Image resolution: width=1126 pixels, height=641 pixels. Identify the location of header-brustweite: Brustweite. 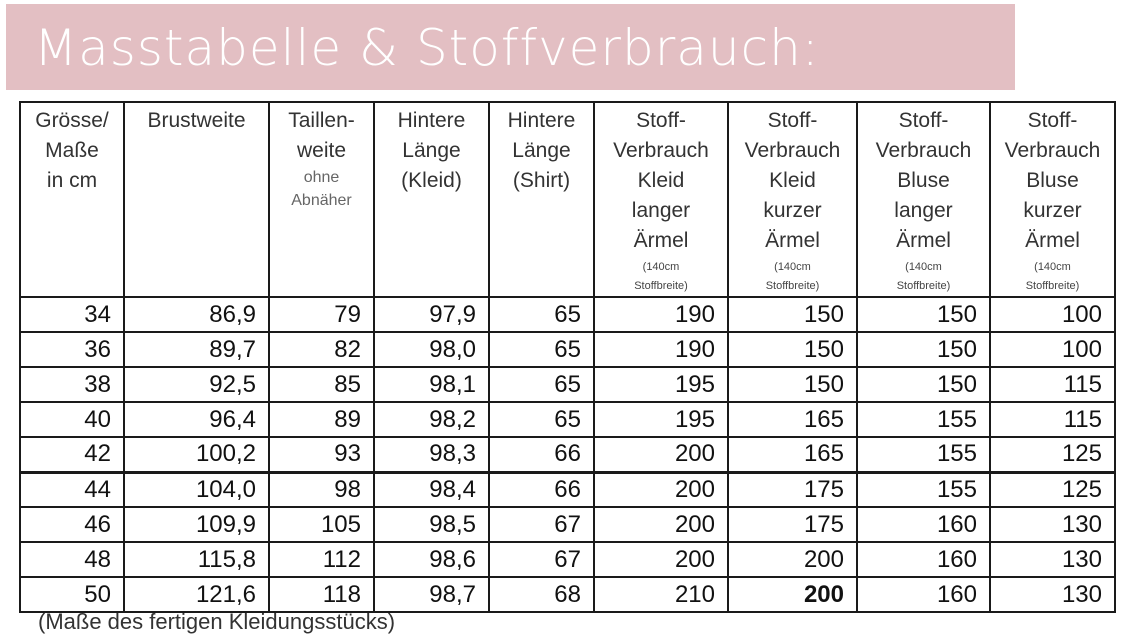
(196, 199).